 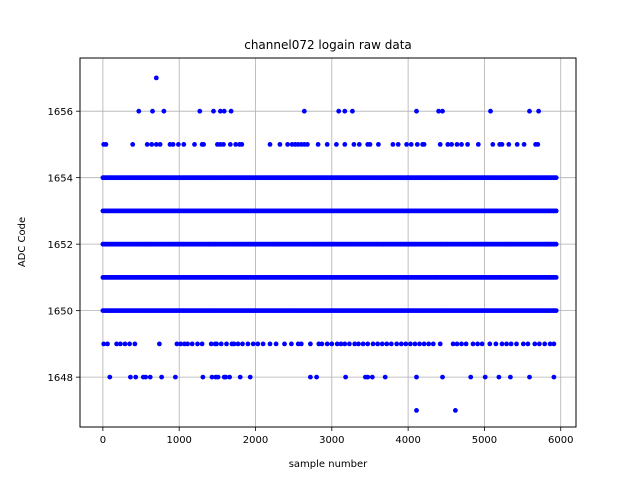 What do you see at coordinates (328, 464) in the screenshot?
I see `x-axis-label: sample number` at bounding box center [328, 464].